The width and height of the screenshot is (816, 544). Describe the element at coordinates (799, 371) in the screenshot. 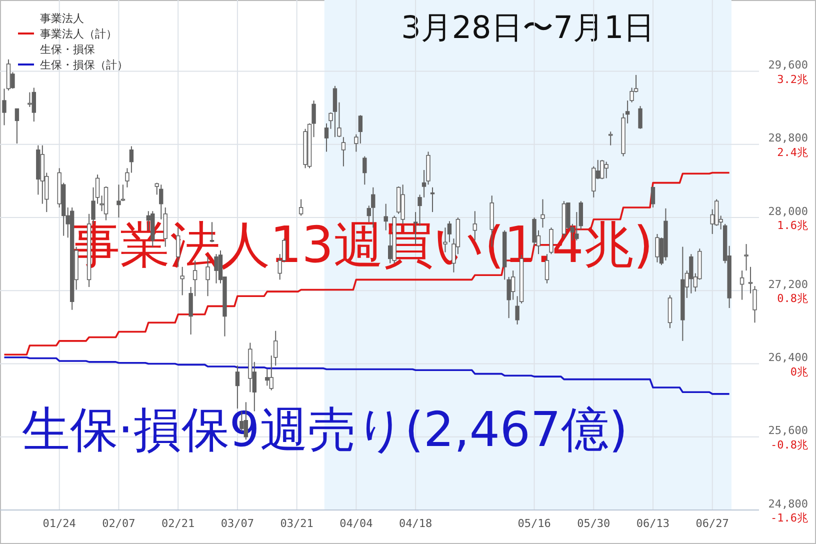

I see `y2-tick-label: 0兆` at that location.